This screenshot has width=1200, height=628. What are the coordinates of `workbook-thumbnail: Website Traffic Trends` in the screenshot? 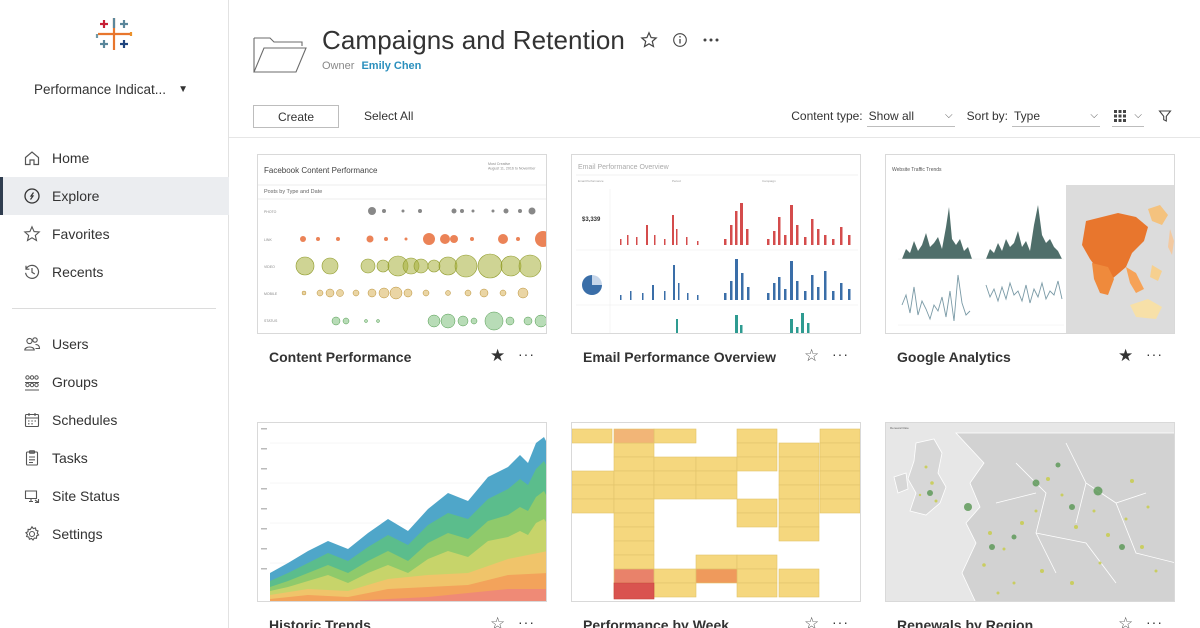 It's located at (1030, 244).